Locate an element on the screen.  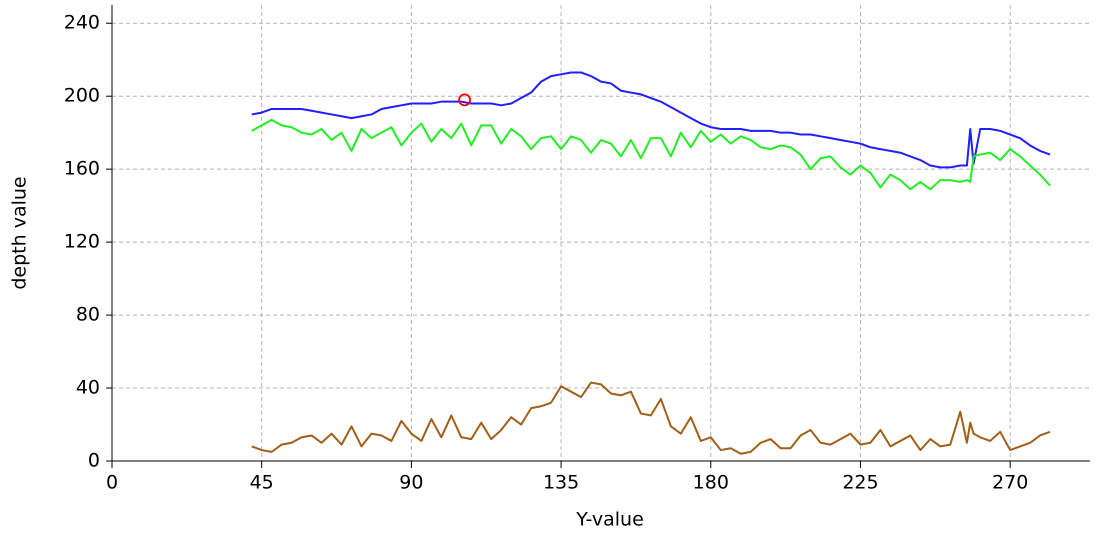
x-tick-label: 135 is located at coordinates (561, 483).